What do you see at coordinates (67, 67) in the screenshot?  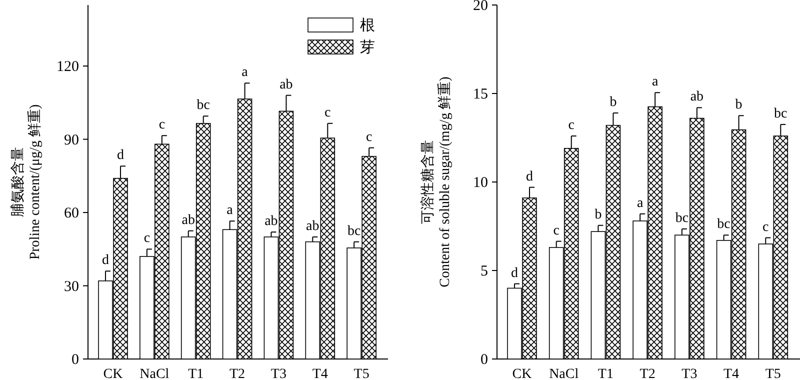 I see `y-tick-label: 120` at bounding box center [67, 67].